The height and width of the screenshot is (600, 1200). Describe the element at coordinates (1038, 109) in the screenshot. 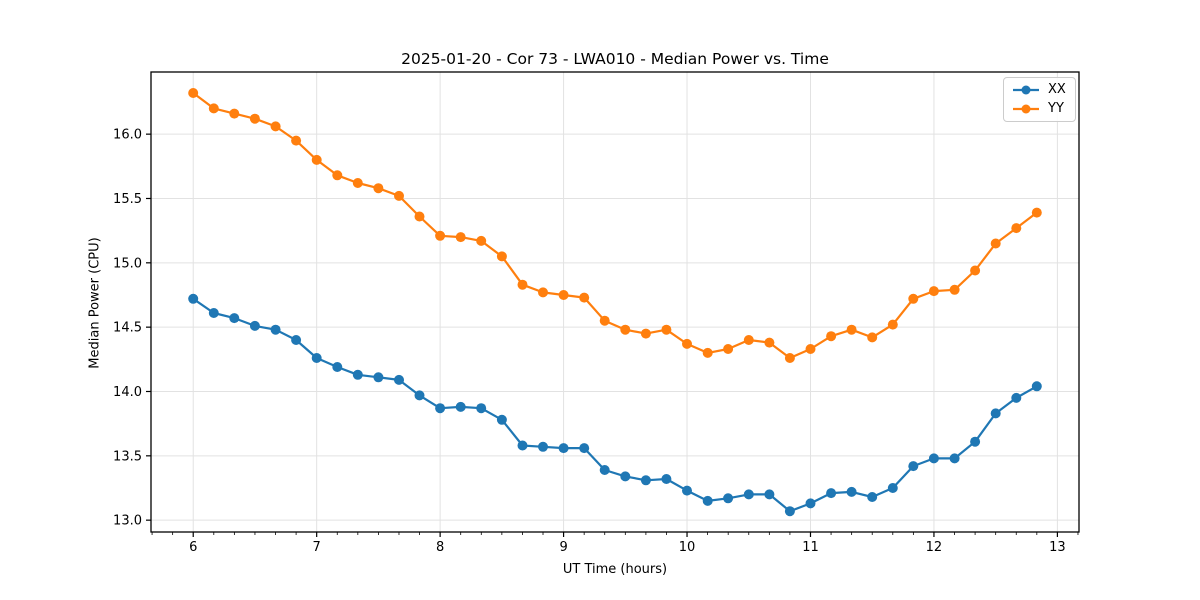

I see `legend-item-yy: YY` at that location.